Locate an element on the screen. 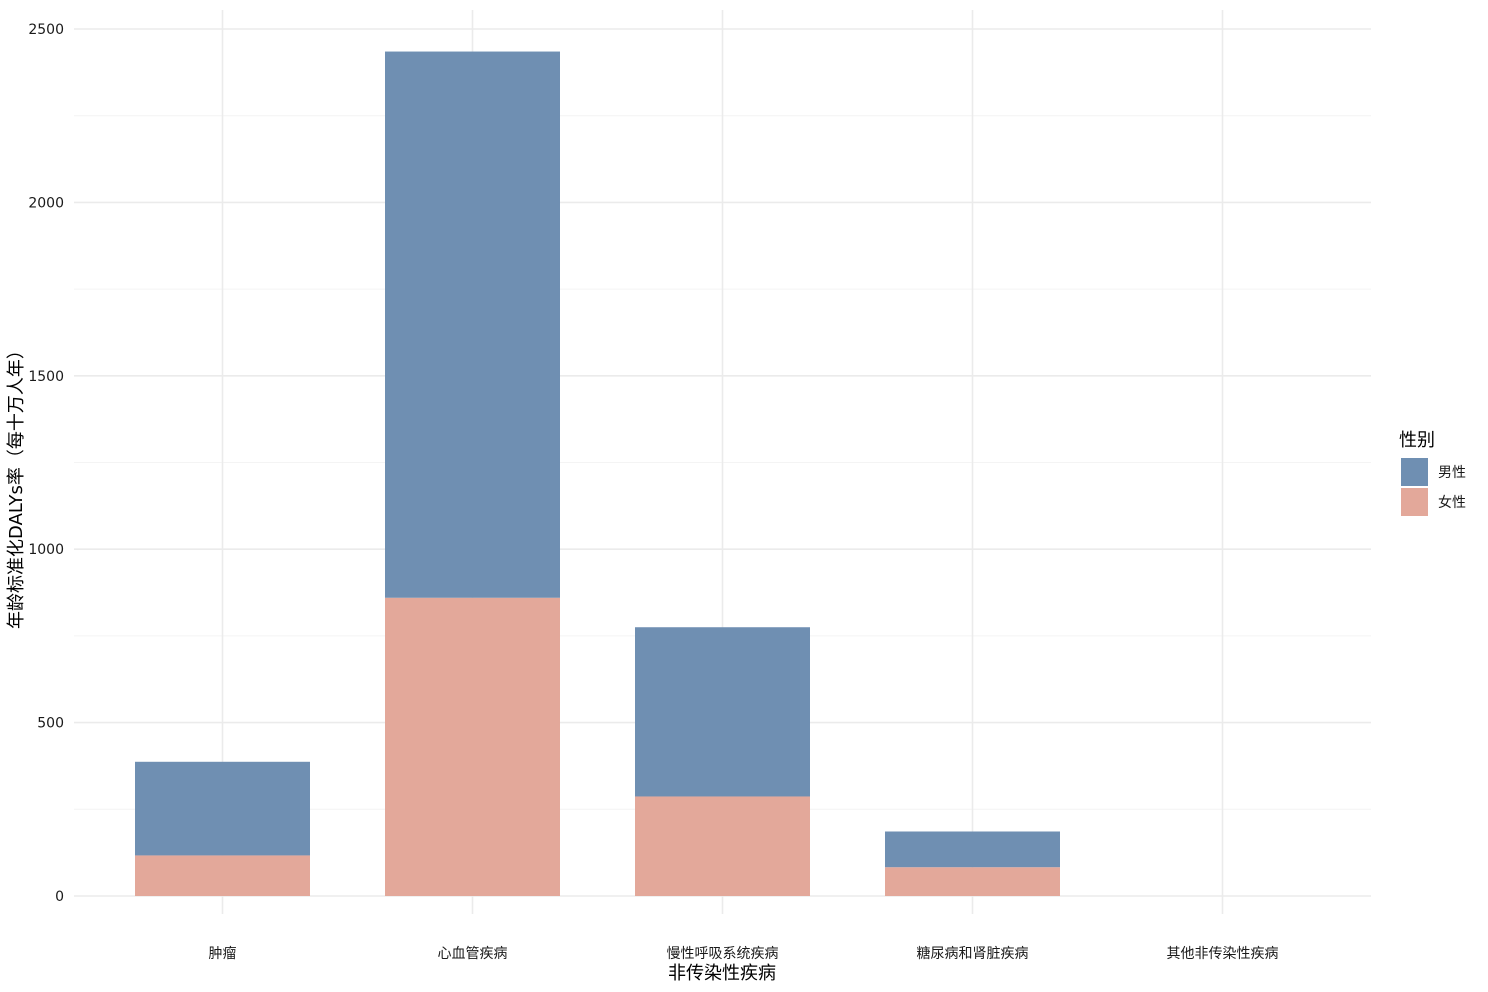  legend-label-male: 男性 is located at coordinates (1452, 473).